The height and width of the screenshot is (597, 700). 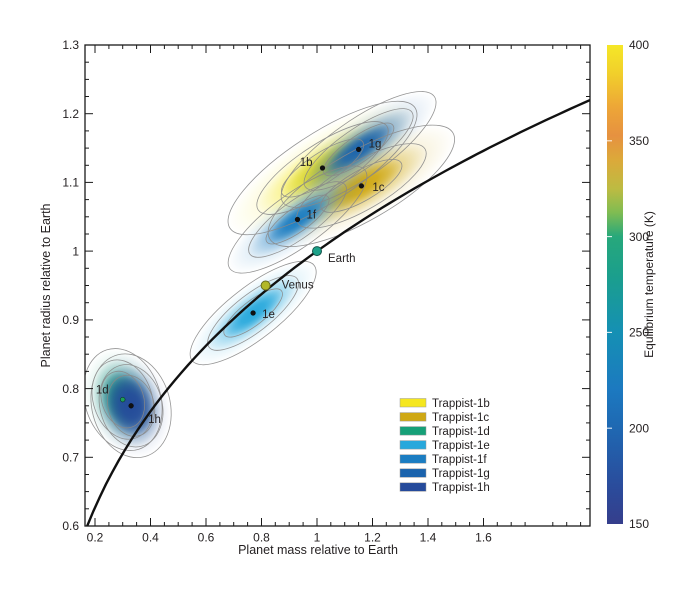 I want to click on x-tick-label-1.2: 1.2, so click(x=372, y=538).